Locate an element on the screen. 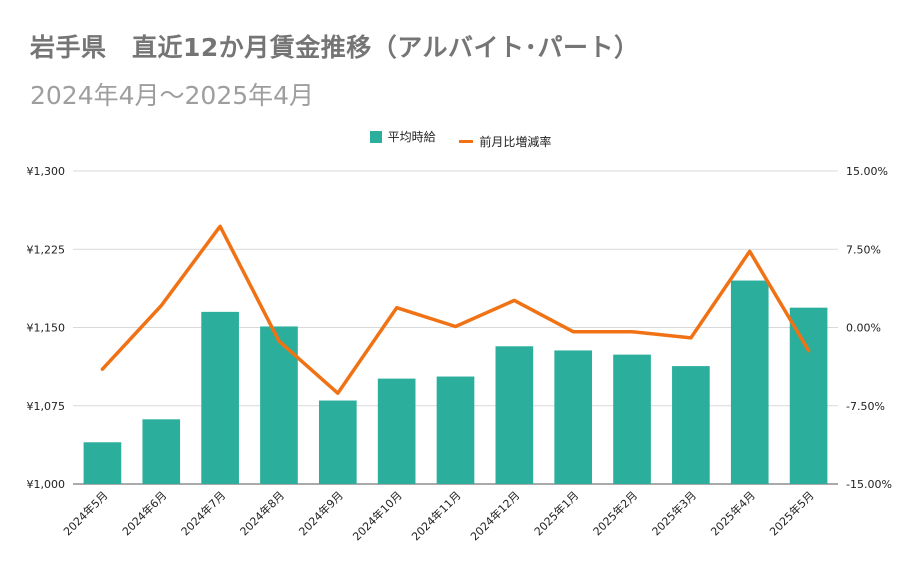 The width and height of the screenshot is (921, 570). y-right-tick-label: 7.50% is located at coordinates (863, 249).